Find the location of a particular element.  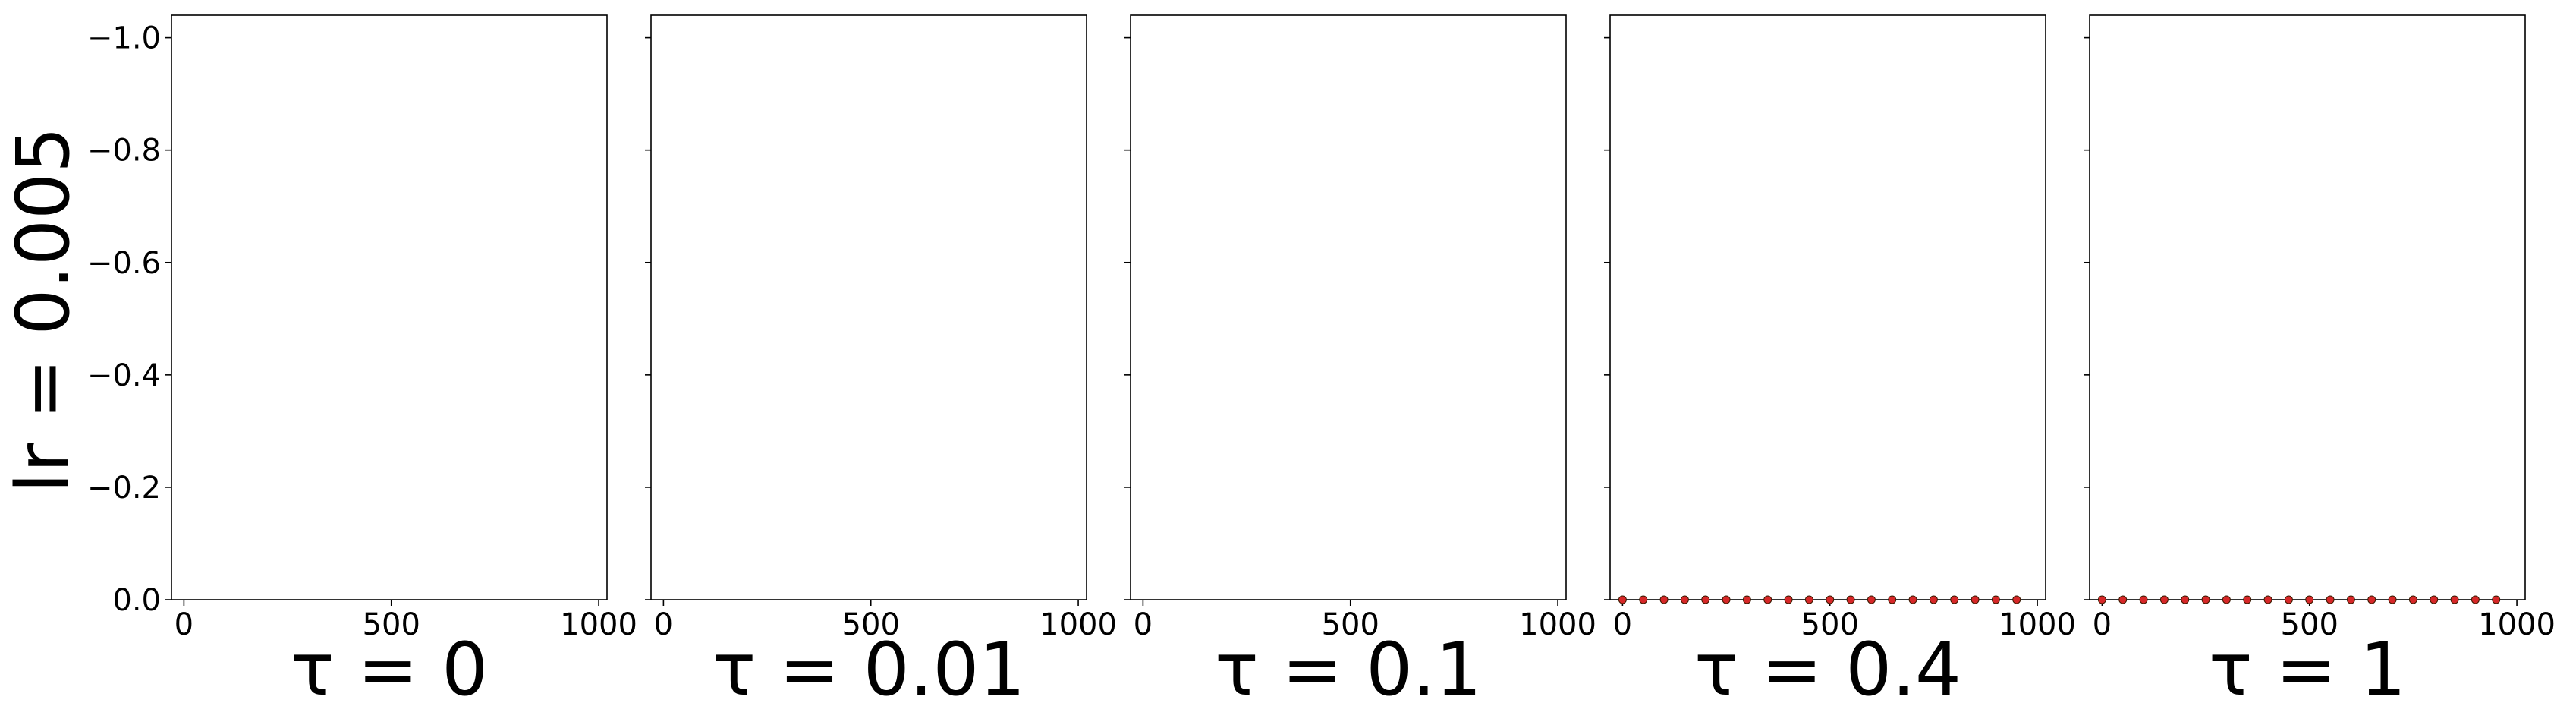

y-tick-label: −0.2 is located at coordinates (124, 488).